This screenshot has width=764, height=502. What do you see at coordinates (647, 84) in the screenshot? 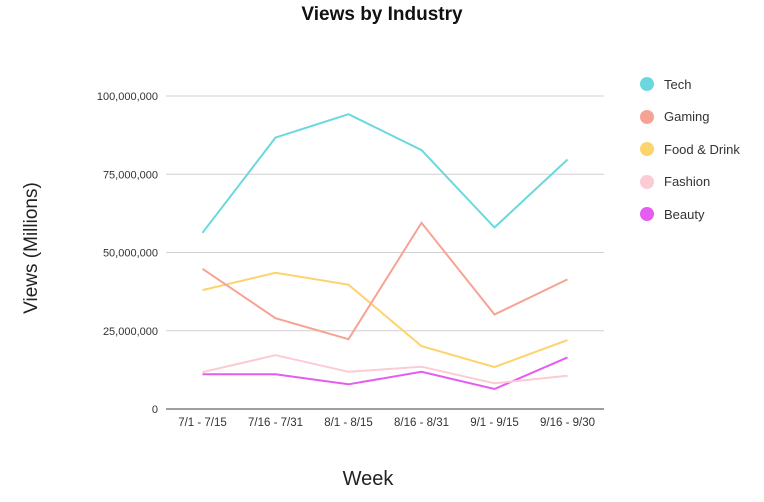
I see `tech-swatch-icon` at bounding box center [647, 84].